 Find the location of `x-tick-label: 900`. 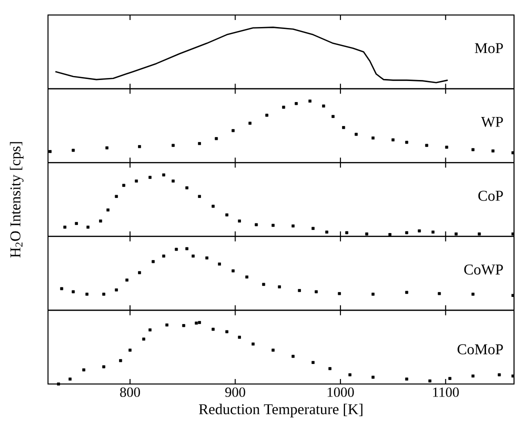

x-tick-label: 900 is located at coordinates (235, 392).